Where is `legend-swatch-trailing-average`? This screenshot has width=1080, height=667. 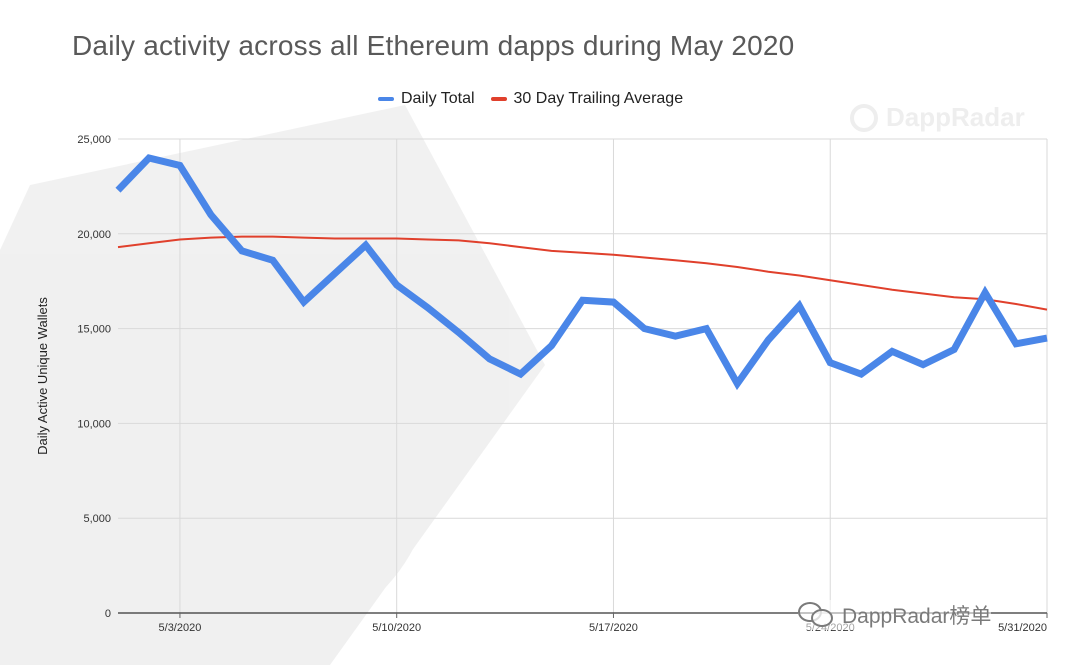
legend-swatch-trailing-average is located at coordinates (498, 99).